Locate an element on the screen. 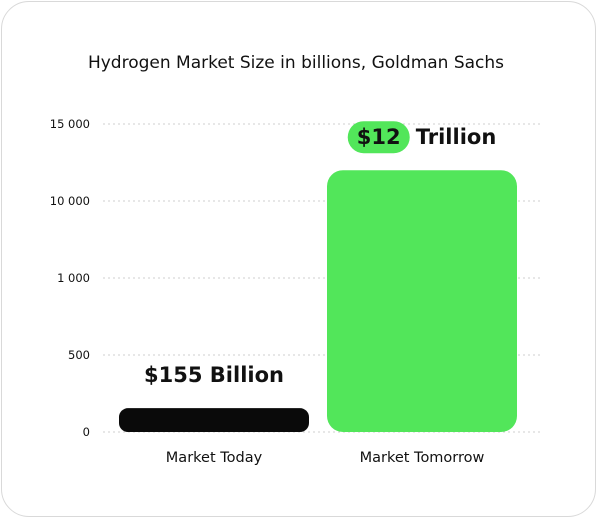  x-category-label: Market Tomorrow is located at coordinates (422, 458).